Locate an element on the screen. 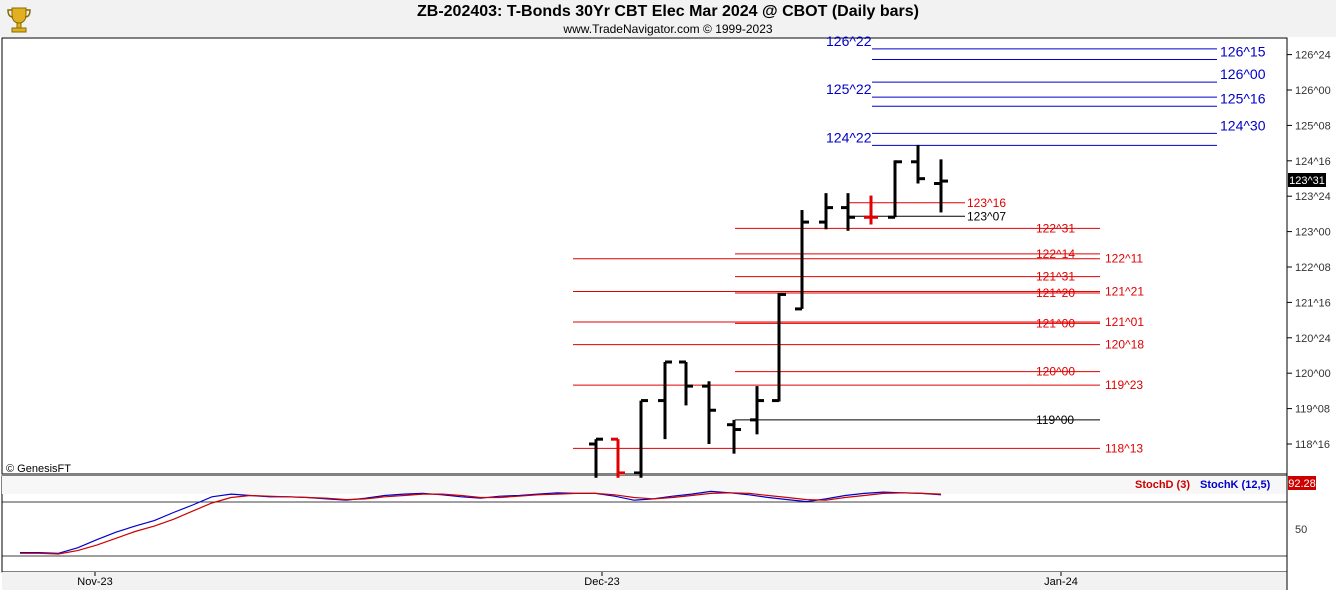 This screenshot has width=1336, height=591. price-level-label: 122^11 is located at coordinates (1124, 259).